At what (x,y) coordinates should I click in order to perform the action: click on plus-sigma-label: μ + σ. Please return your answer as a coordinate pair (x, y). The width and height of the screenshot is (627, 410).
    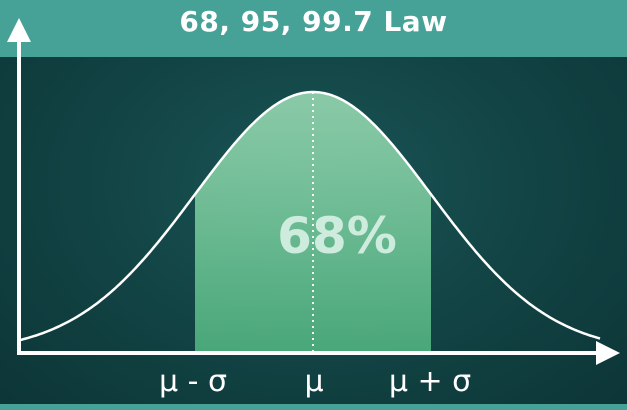
    Looking at the image, I should click on (430, 381).